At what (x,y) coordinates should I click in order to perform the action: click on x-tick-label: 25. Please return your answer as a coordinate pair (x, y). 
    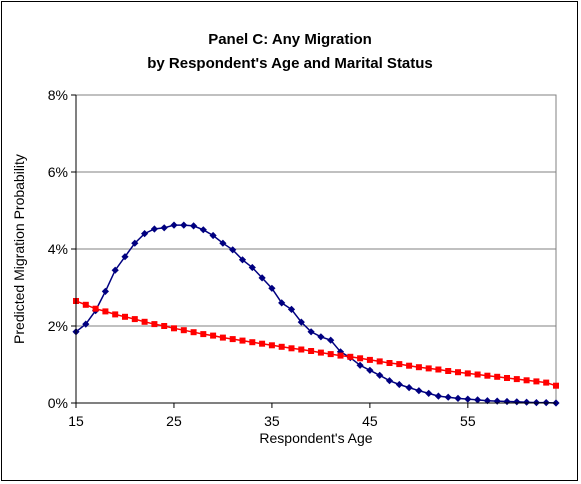
    Looking at the image, I should click on (174, 421).